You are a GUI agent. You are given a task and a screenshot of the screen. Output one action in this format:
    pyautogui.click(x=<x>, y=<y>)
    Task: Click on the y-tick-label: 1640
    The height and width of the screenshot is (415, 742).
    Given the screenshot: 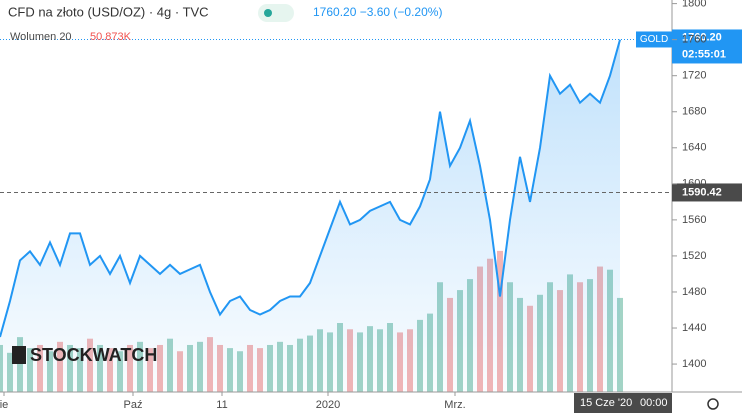 What is the action you would take?
    pyautogui.click(x=694, y=148)
    